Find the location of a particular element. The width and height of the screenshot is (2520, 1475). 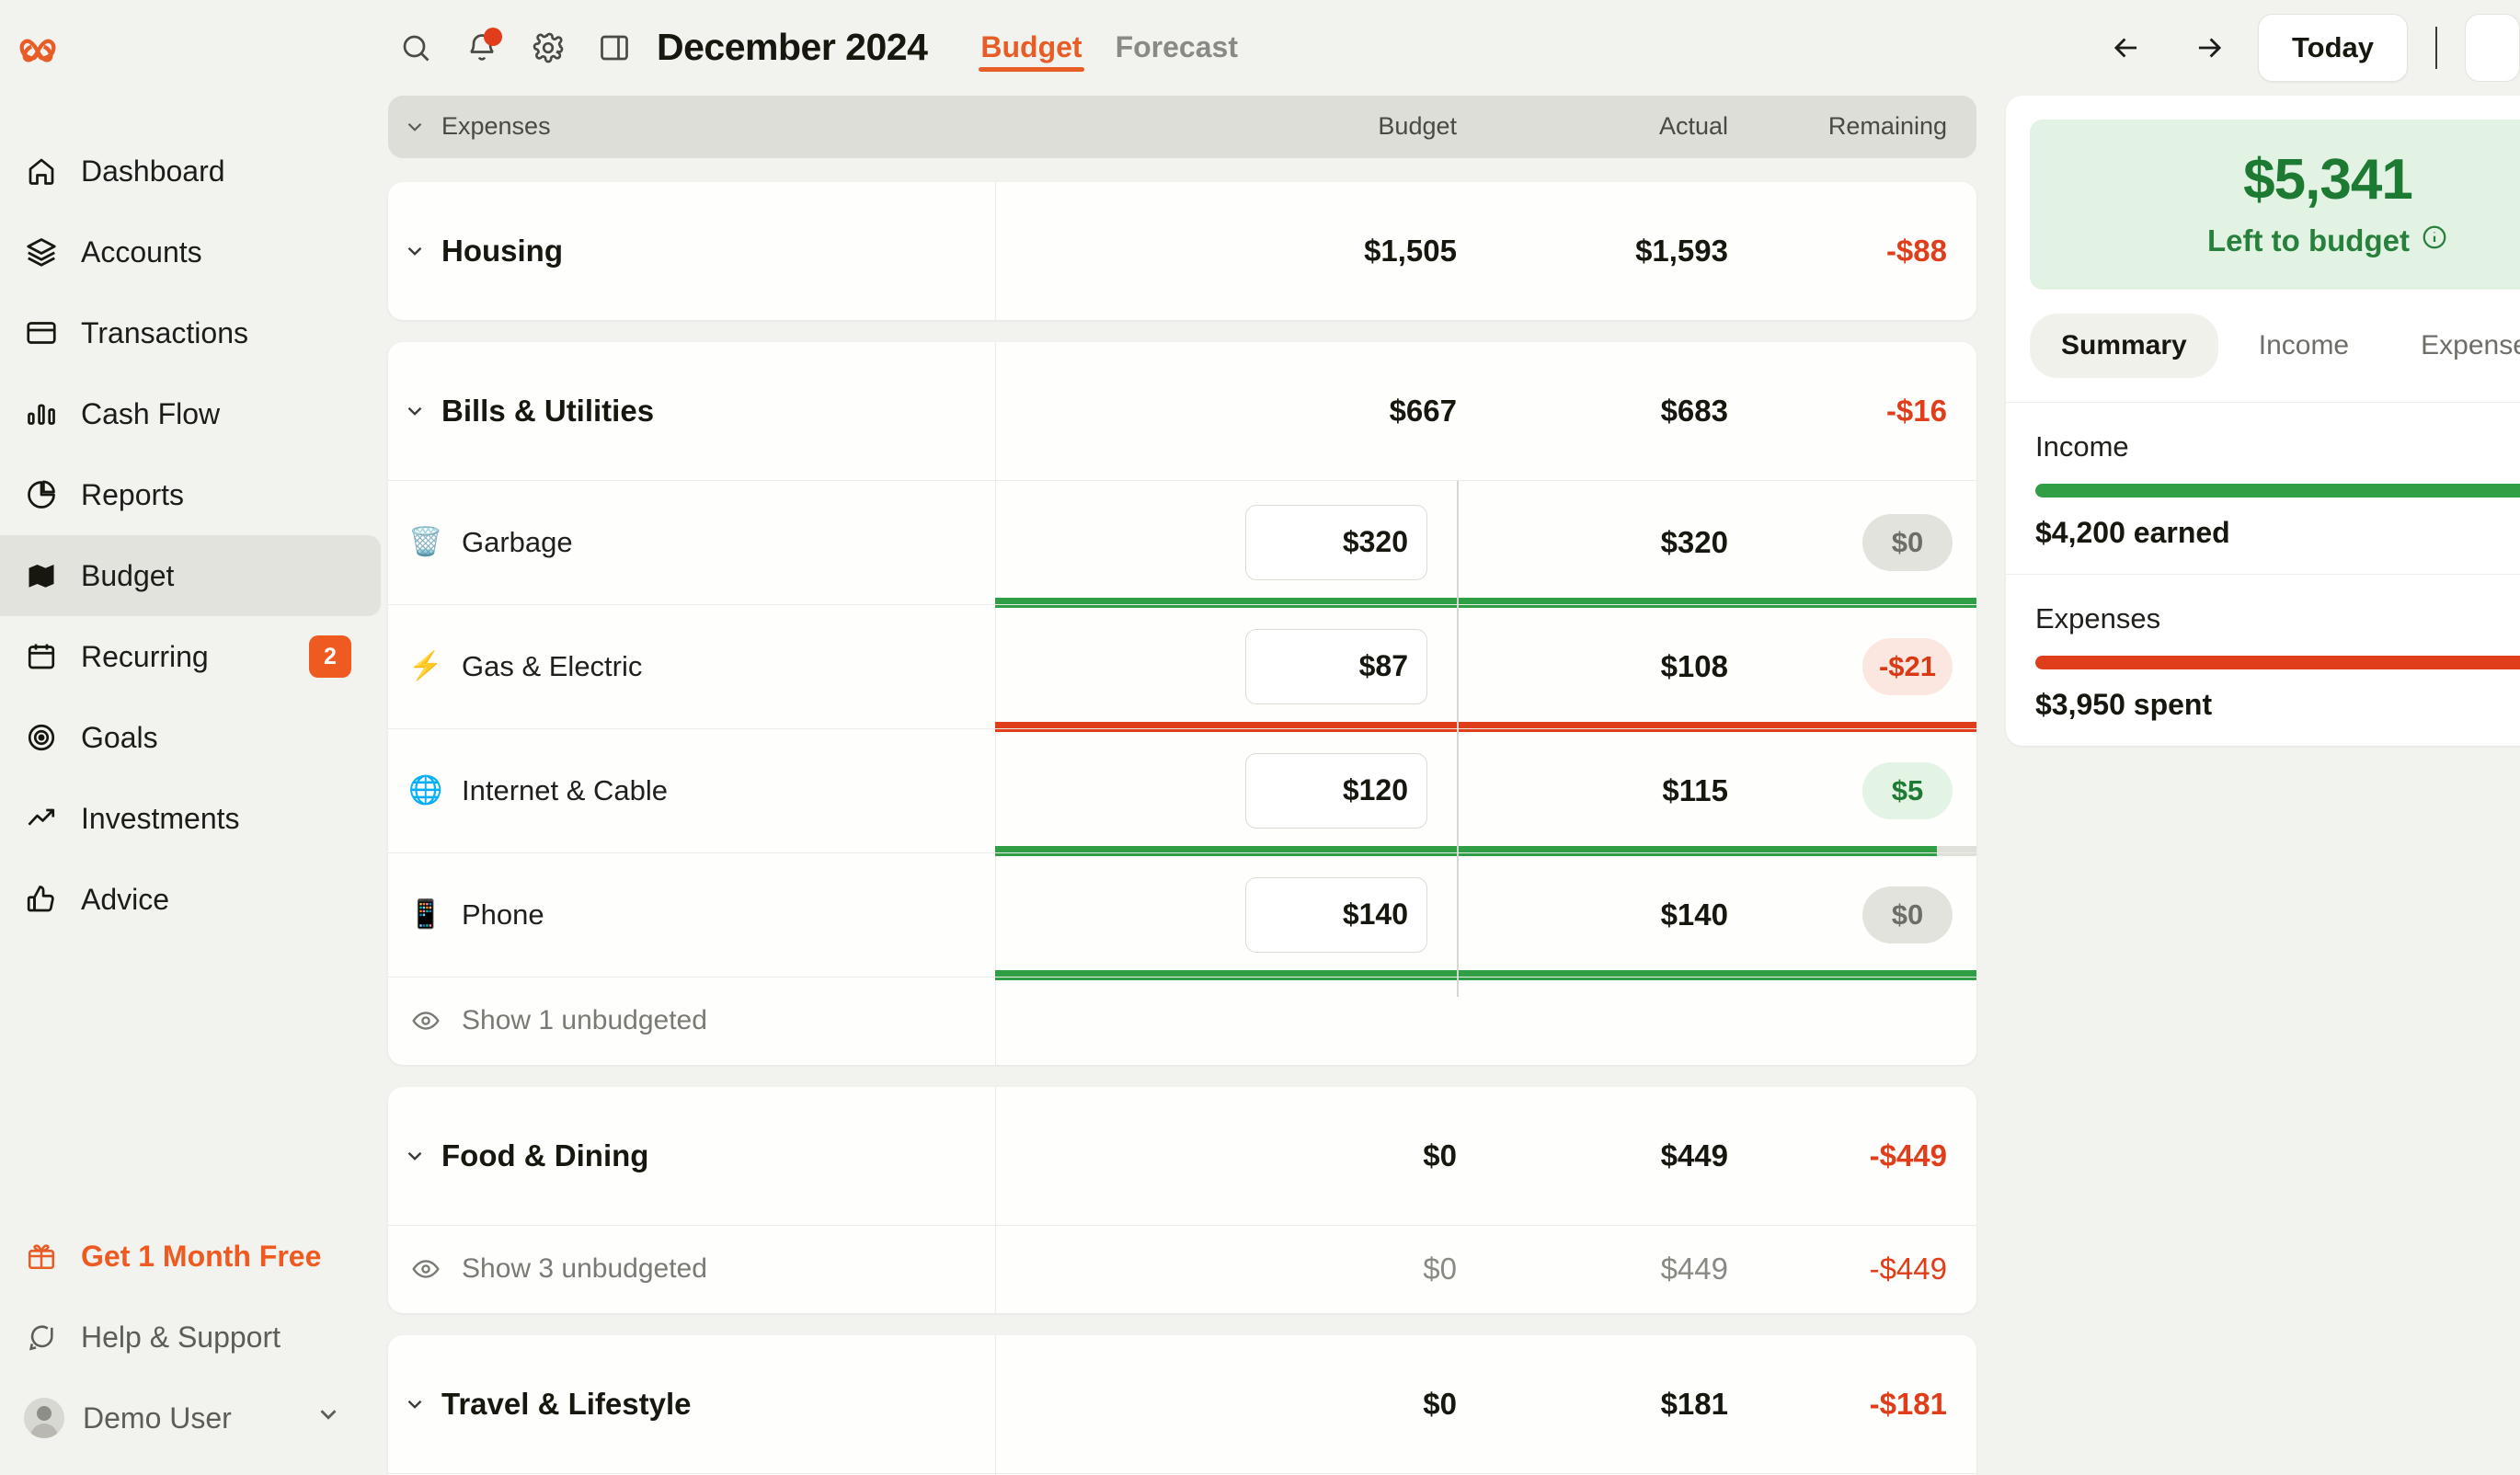

promo-label: Get 1 Month Free is located at coordinates (201, 1256).